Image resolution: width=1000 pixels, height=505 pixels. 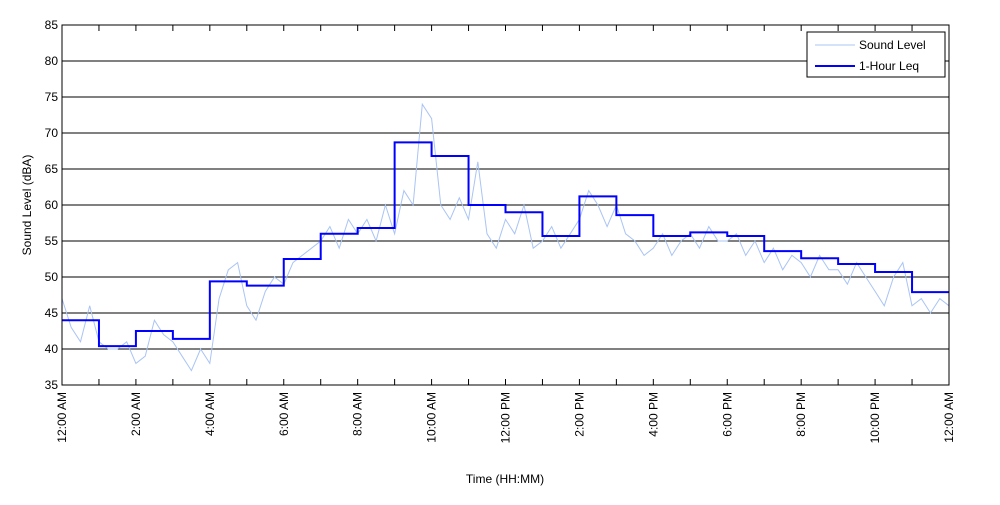 What do you see at coordinates (52, 241) in the screenshot?
I see `y-tick-label: 55` at bounding box center [52, 241].